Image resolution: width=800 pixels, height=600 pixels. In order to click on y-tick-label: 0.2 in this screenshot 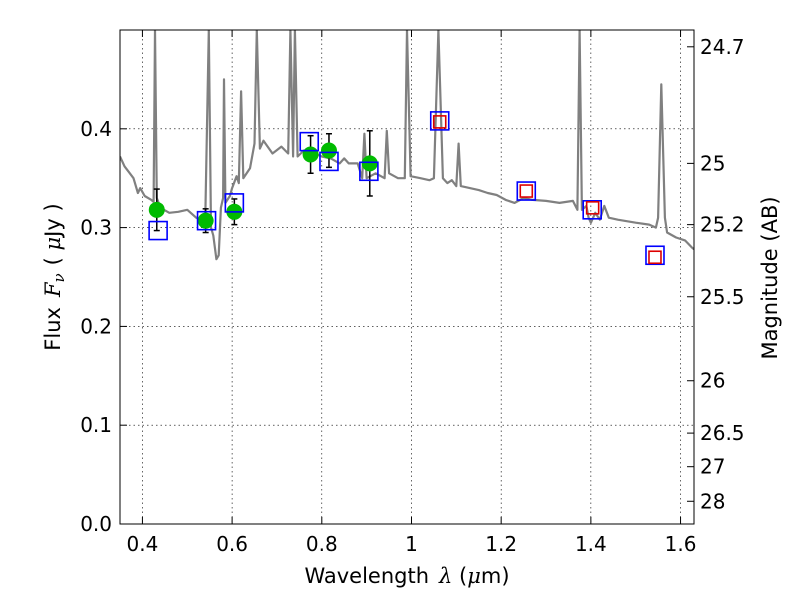, I will do `click(96, 326)`.